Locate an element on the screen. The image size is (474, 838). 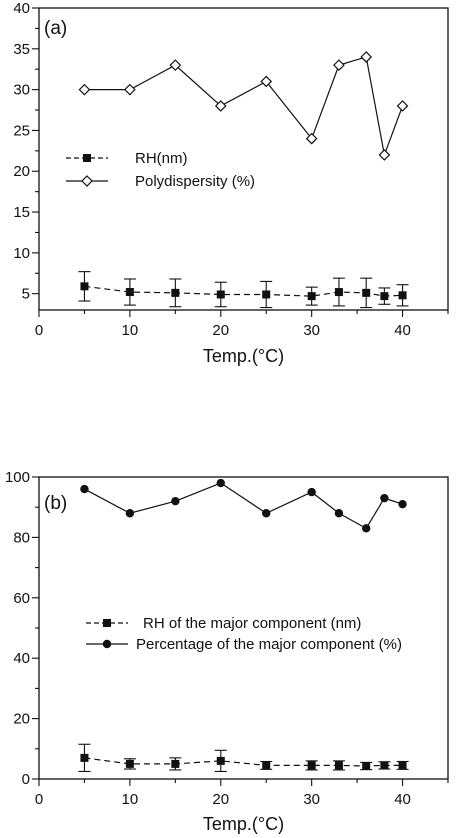
y-tick-label-a: 35 is located at coordinates (21, 49).